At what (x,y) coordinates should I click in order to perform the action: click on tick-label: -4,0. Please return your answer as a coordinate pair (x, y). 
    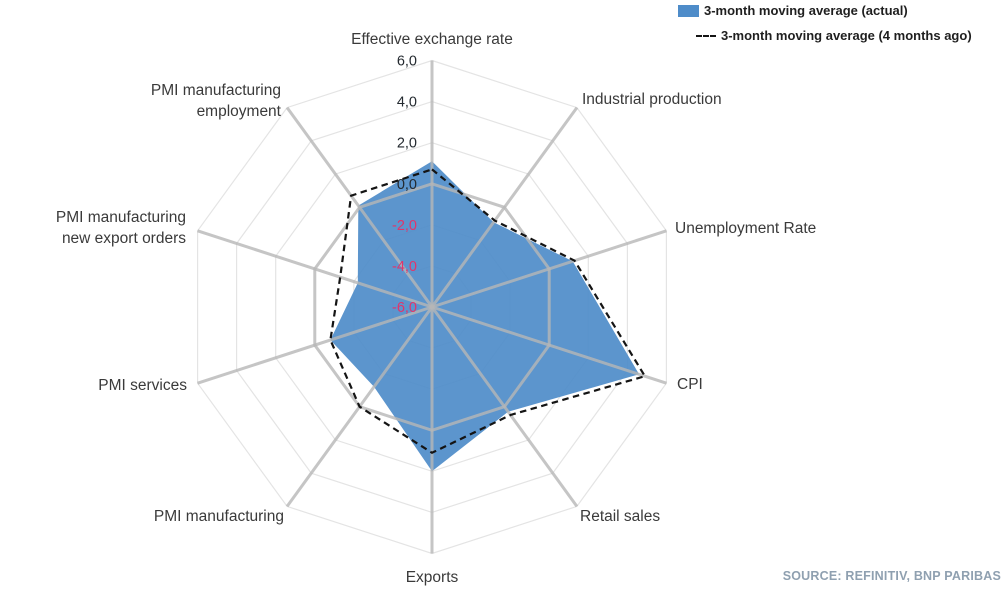
    Looking at the image, I should click on (404, 267).